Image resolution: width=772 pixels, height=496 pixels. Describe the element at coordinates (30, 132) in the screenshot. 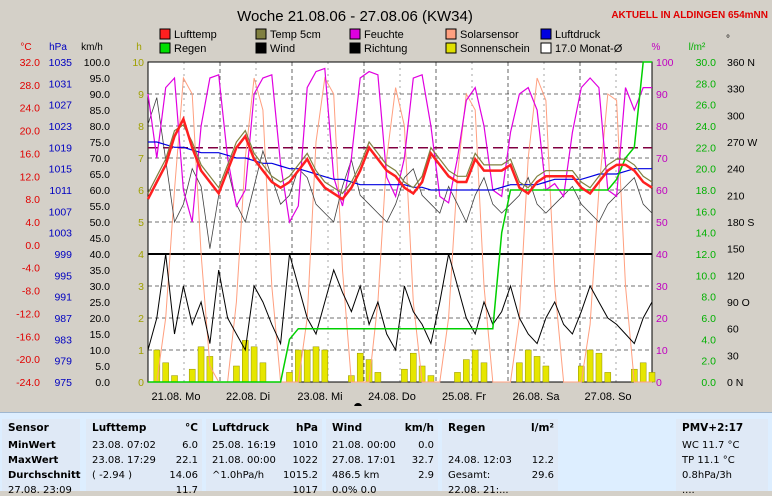

I see `celsius-tick: 20.0` at that location.